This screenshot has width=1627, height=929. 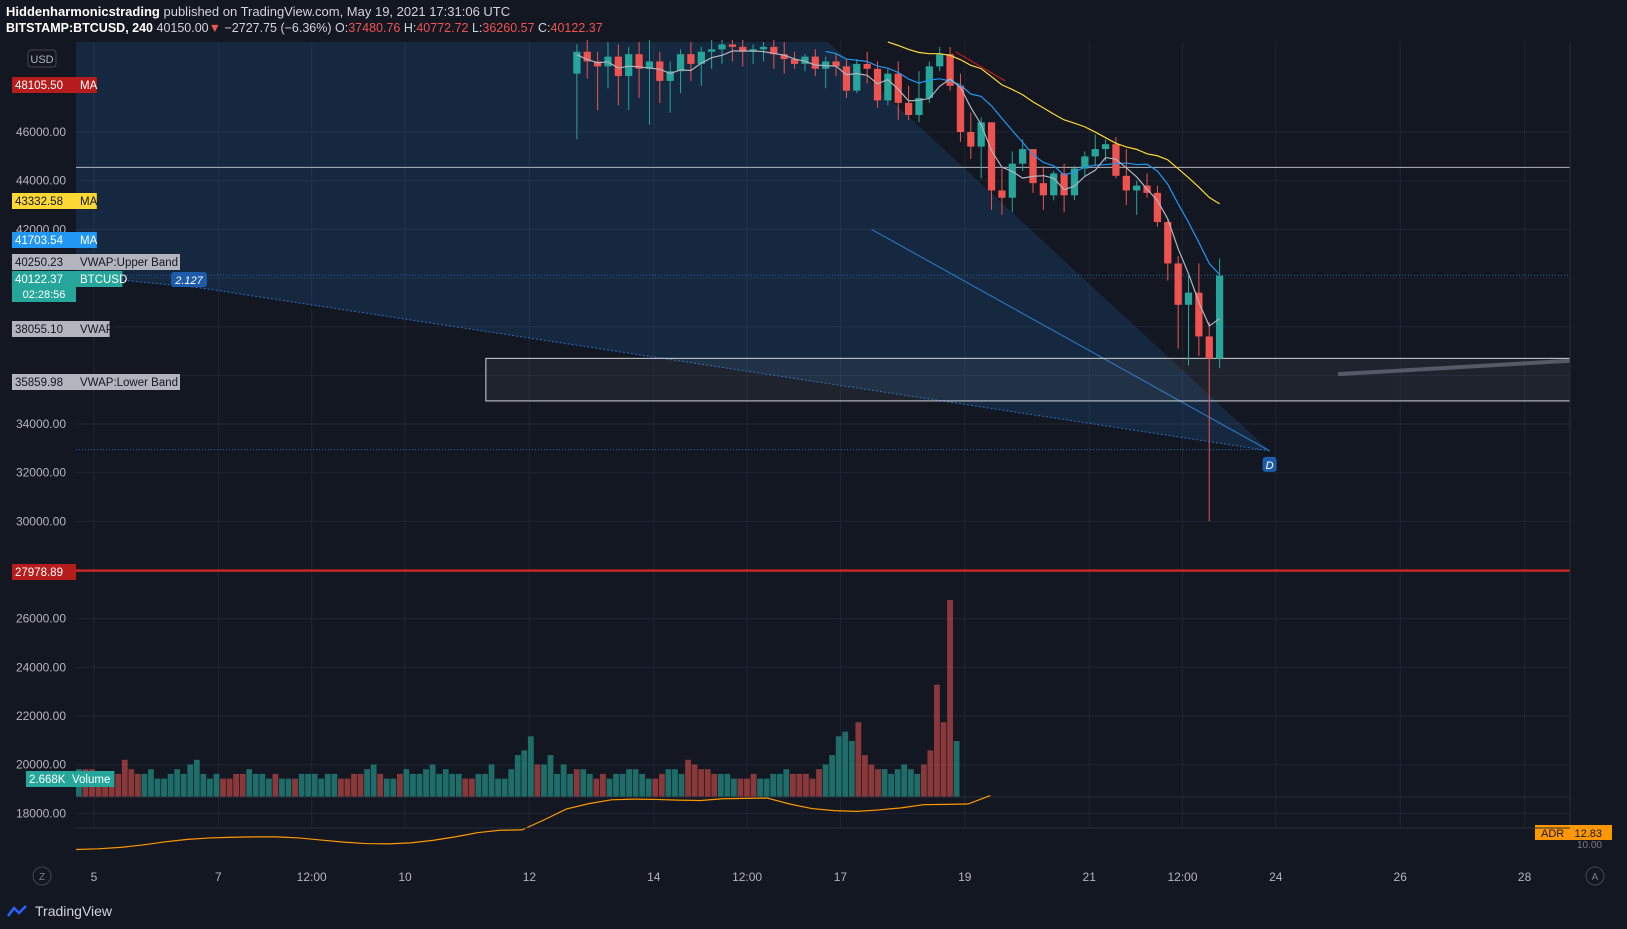 What do you see at coordinates (41, 60) in the screenshot?
I see `currency-label: USD` at bounding box center [41, 60].